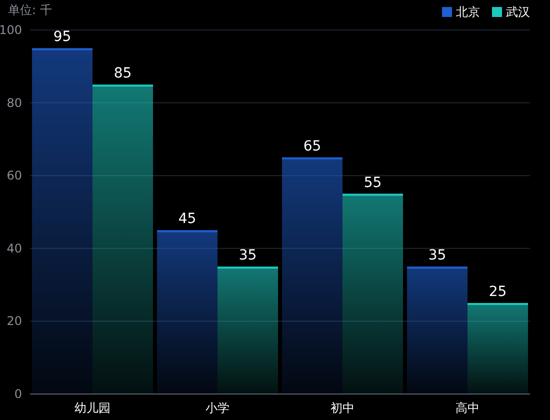 The width and height of the screenshot is (550, 420). Describe the element at coordinates (342, 408) in the screenshot. I see `x-tick-label: 初中` at that location.